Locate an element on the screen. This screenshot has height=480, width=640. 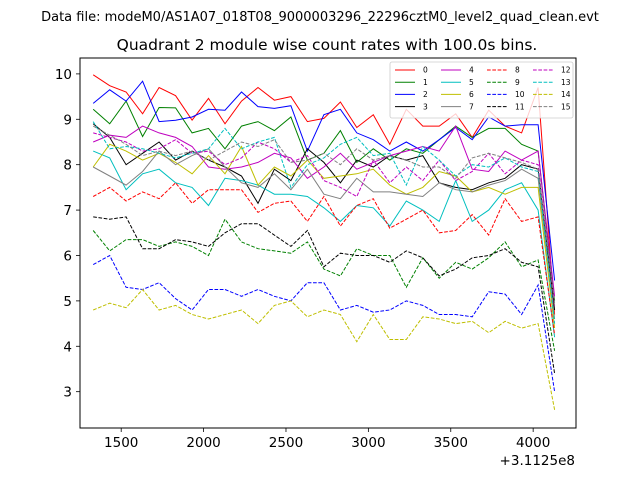
y-tick-label: 7 is located at coordinates (67, 211).